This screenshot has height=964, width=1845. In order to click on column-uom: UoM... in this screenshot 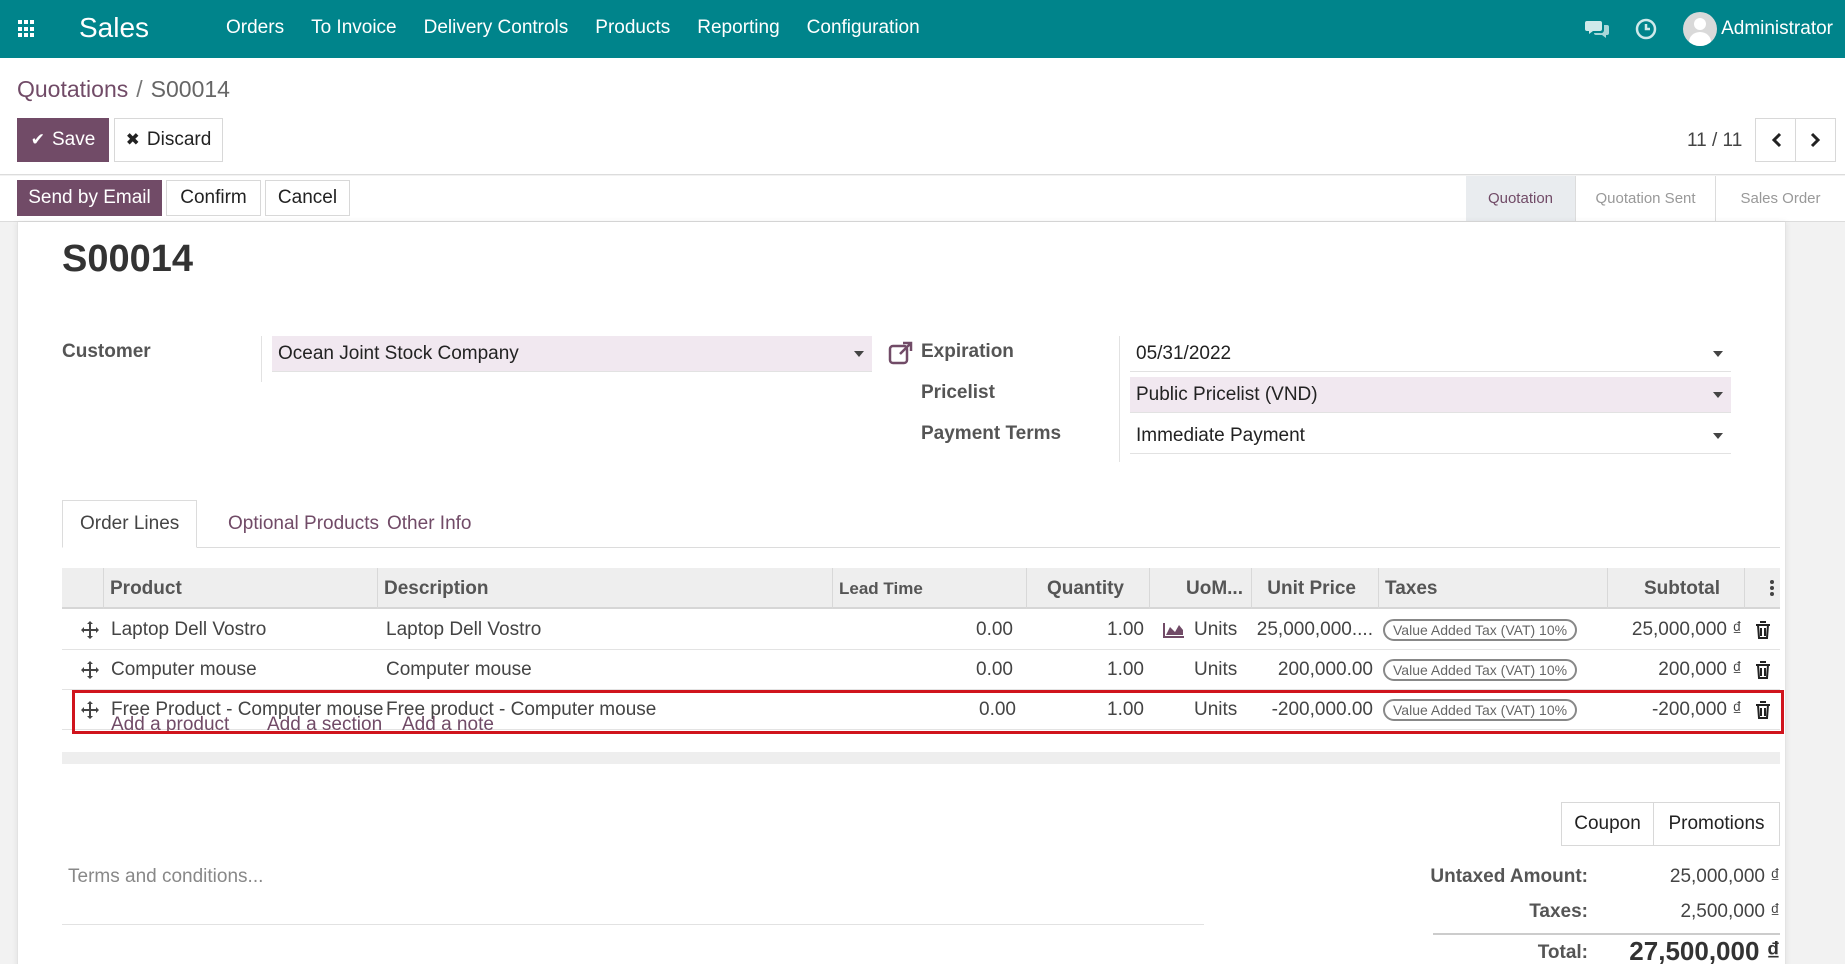, I will do `click(1200, 588)`.